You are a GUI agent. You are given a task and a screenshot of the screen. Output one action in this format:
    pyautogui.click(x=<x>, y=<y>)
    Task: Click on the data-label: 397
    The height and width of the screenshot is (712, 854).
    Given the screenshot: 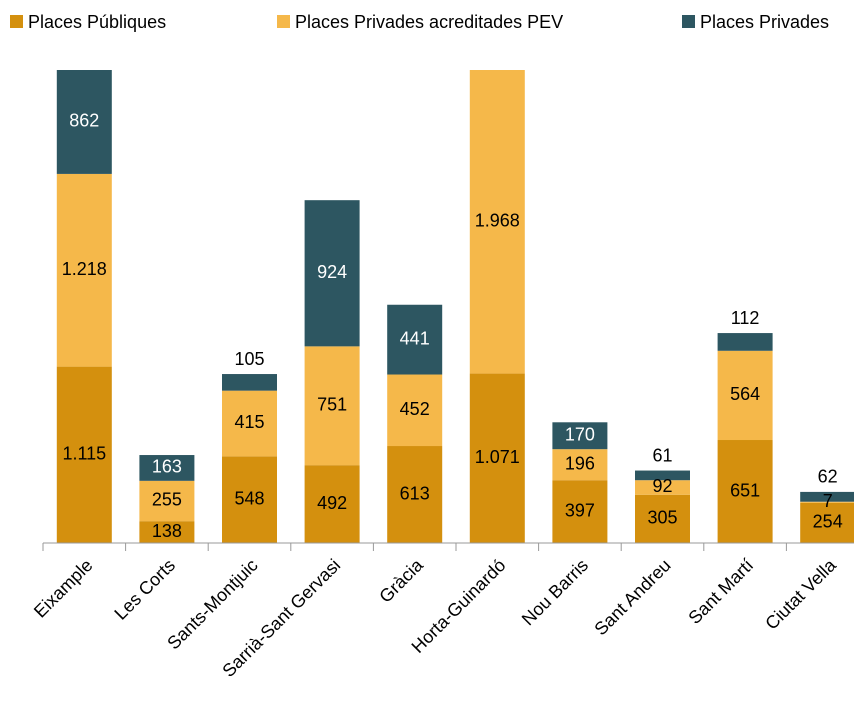 What is the action you would take?
    pyautogui.click(x=580, y=510)
    